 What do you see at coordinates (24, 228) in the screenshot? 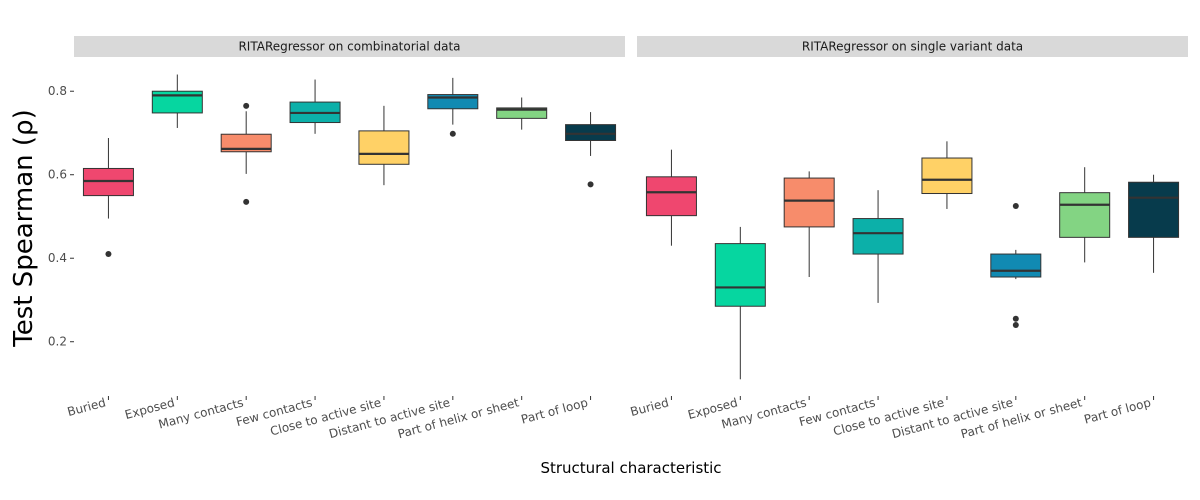
I see `y-axis-title: Test Spearman (ρ)` at bounding box center [24, 228].